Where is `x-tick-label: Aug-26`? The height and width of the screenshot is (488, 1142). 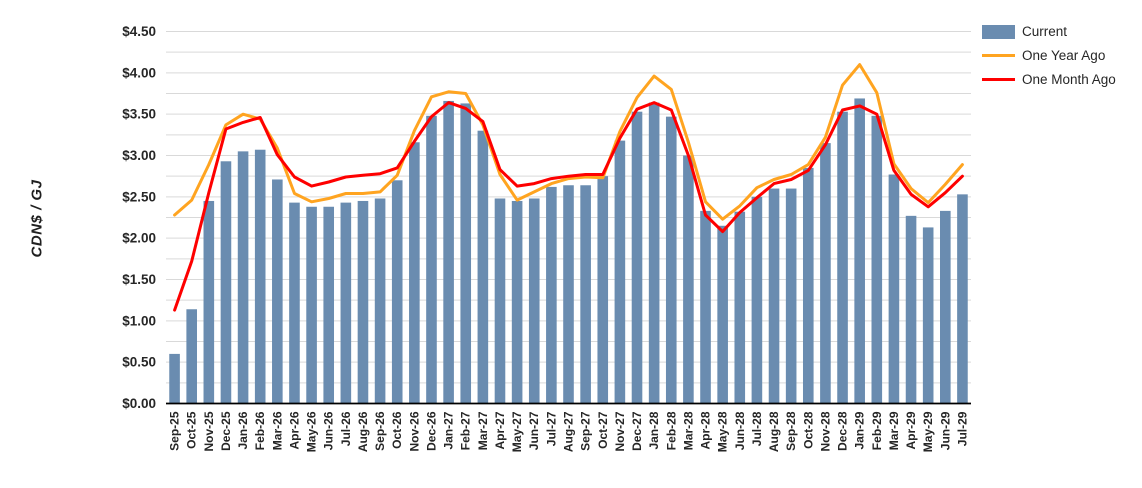 x-tick-label: Aug-26 is located at coordinates (363, 431).